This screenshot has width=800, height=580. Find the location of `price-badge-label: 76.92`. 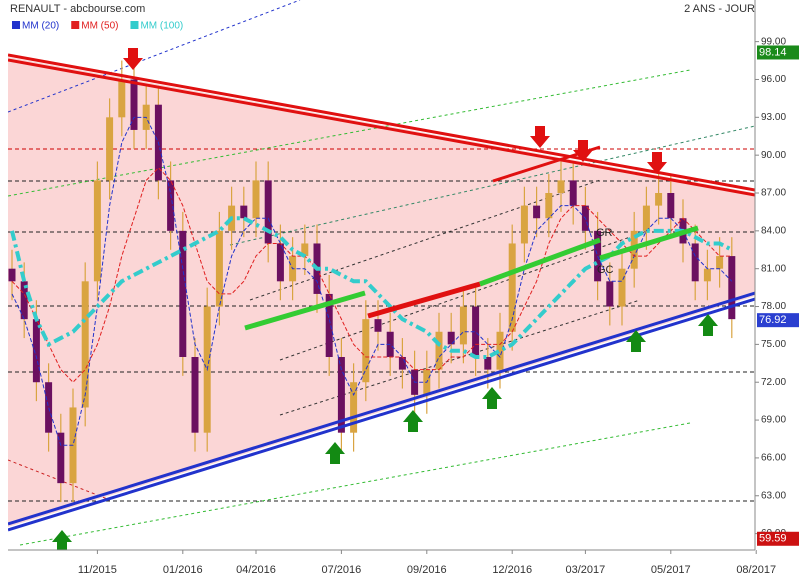

price-badge-label: 76.92 is located at coordinates (773, 320).